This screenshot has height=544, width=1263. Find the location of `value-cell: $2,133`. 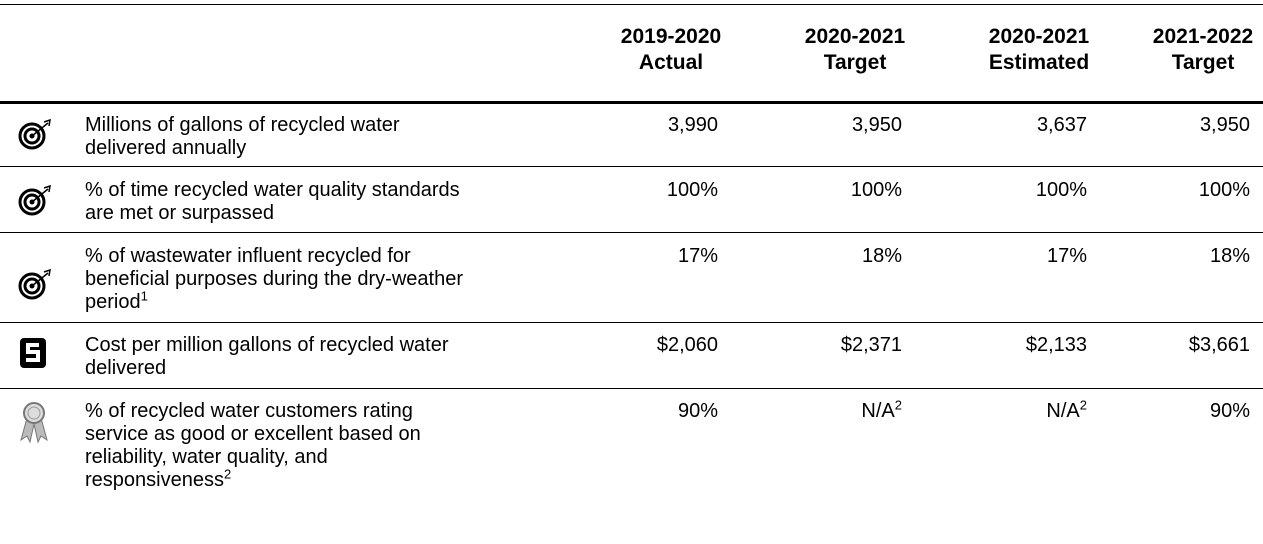

value-cell: $2,133 is located at coordinates (1056, 345).